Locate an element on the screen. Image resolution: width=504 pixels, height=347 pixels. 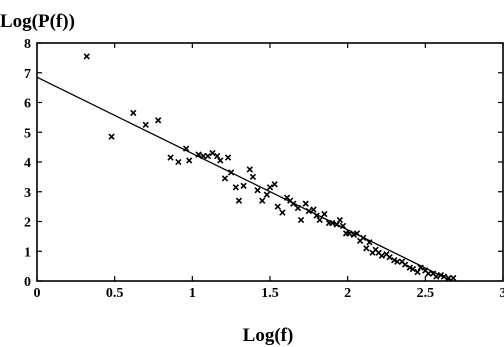
x-tick-label: 0.5 is located at coordinates (115, 293).